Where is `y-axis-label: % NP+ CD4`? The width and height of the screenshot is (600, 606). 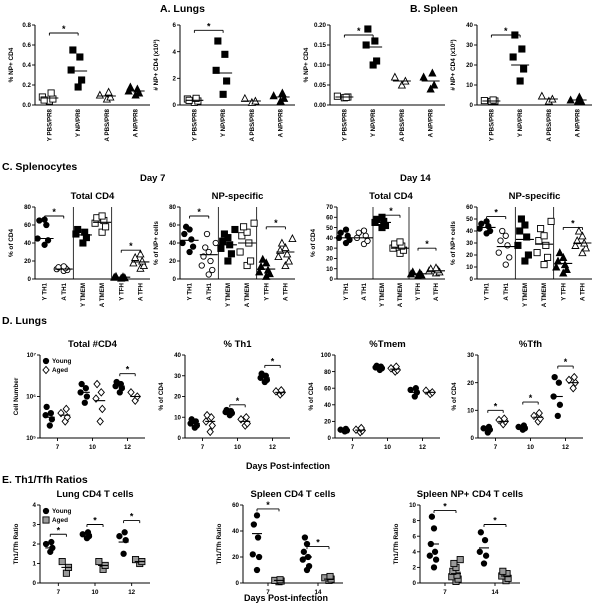
y-axis-label: % NP+ CD4 is located at coordinates (306, 64).